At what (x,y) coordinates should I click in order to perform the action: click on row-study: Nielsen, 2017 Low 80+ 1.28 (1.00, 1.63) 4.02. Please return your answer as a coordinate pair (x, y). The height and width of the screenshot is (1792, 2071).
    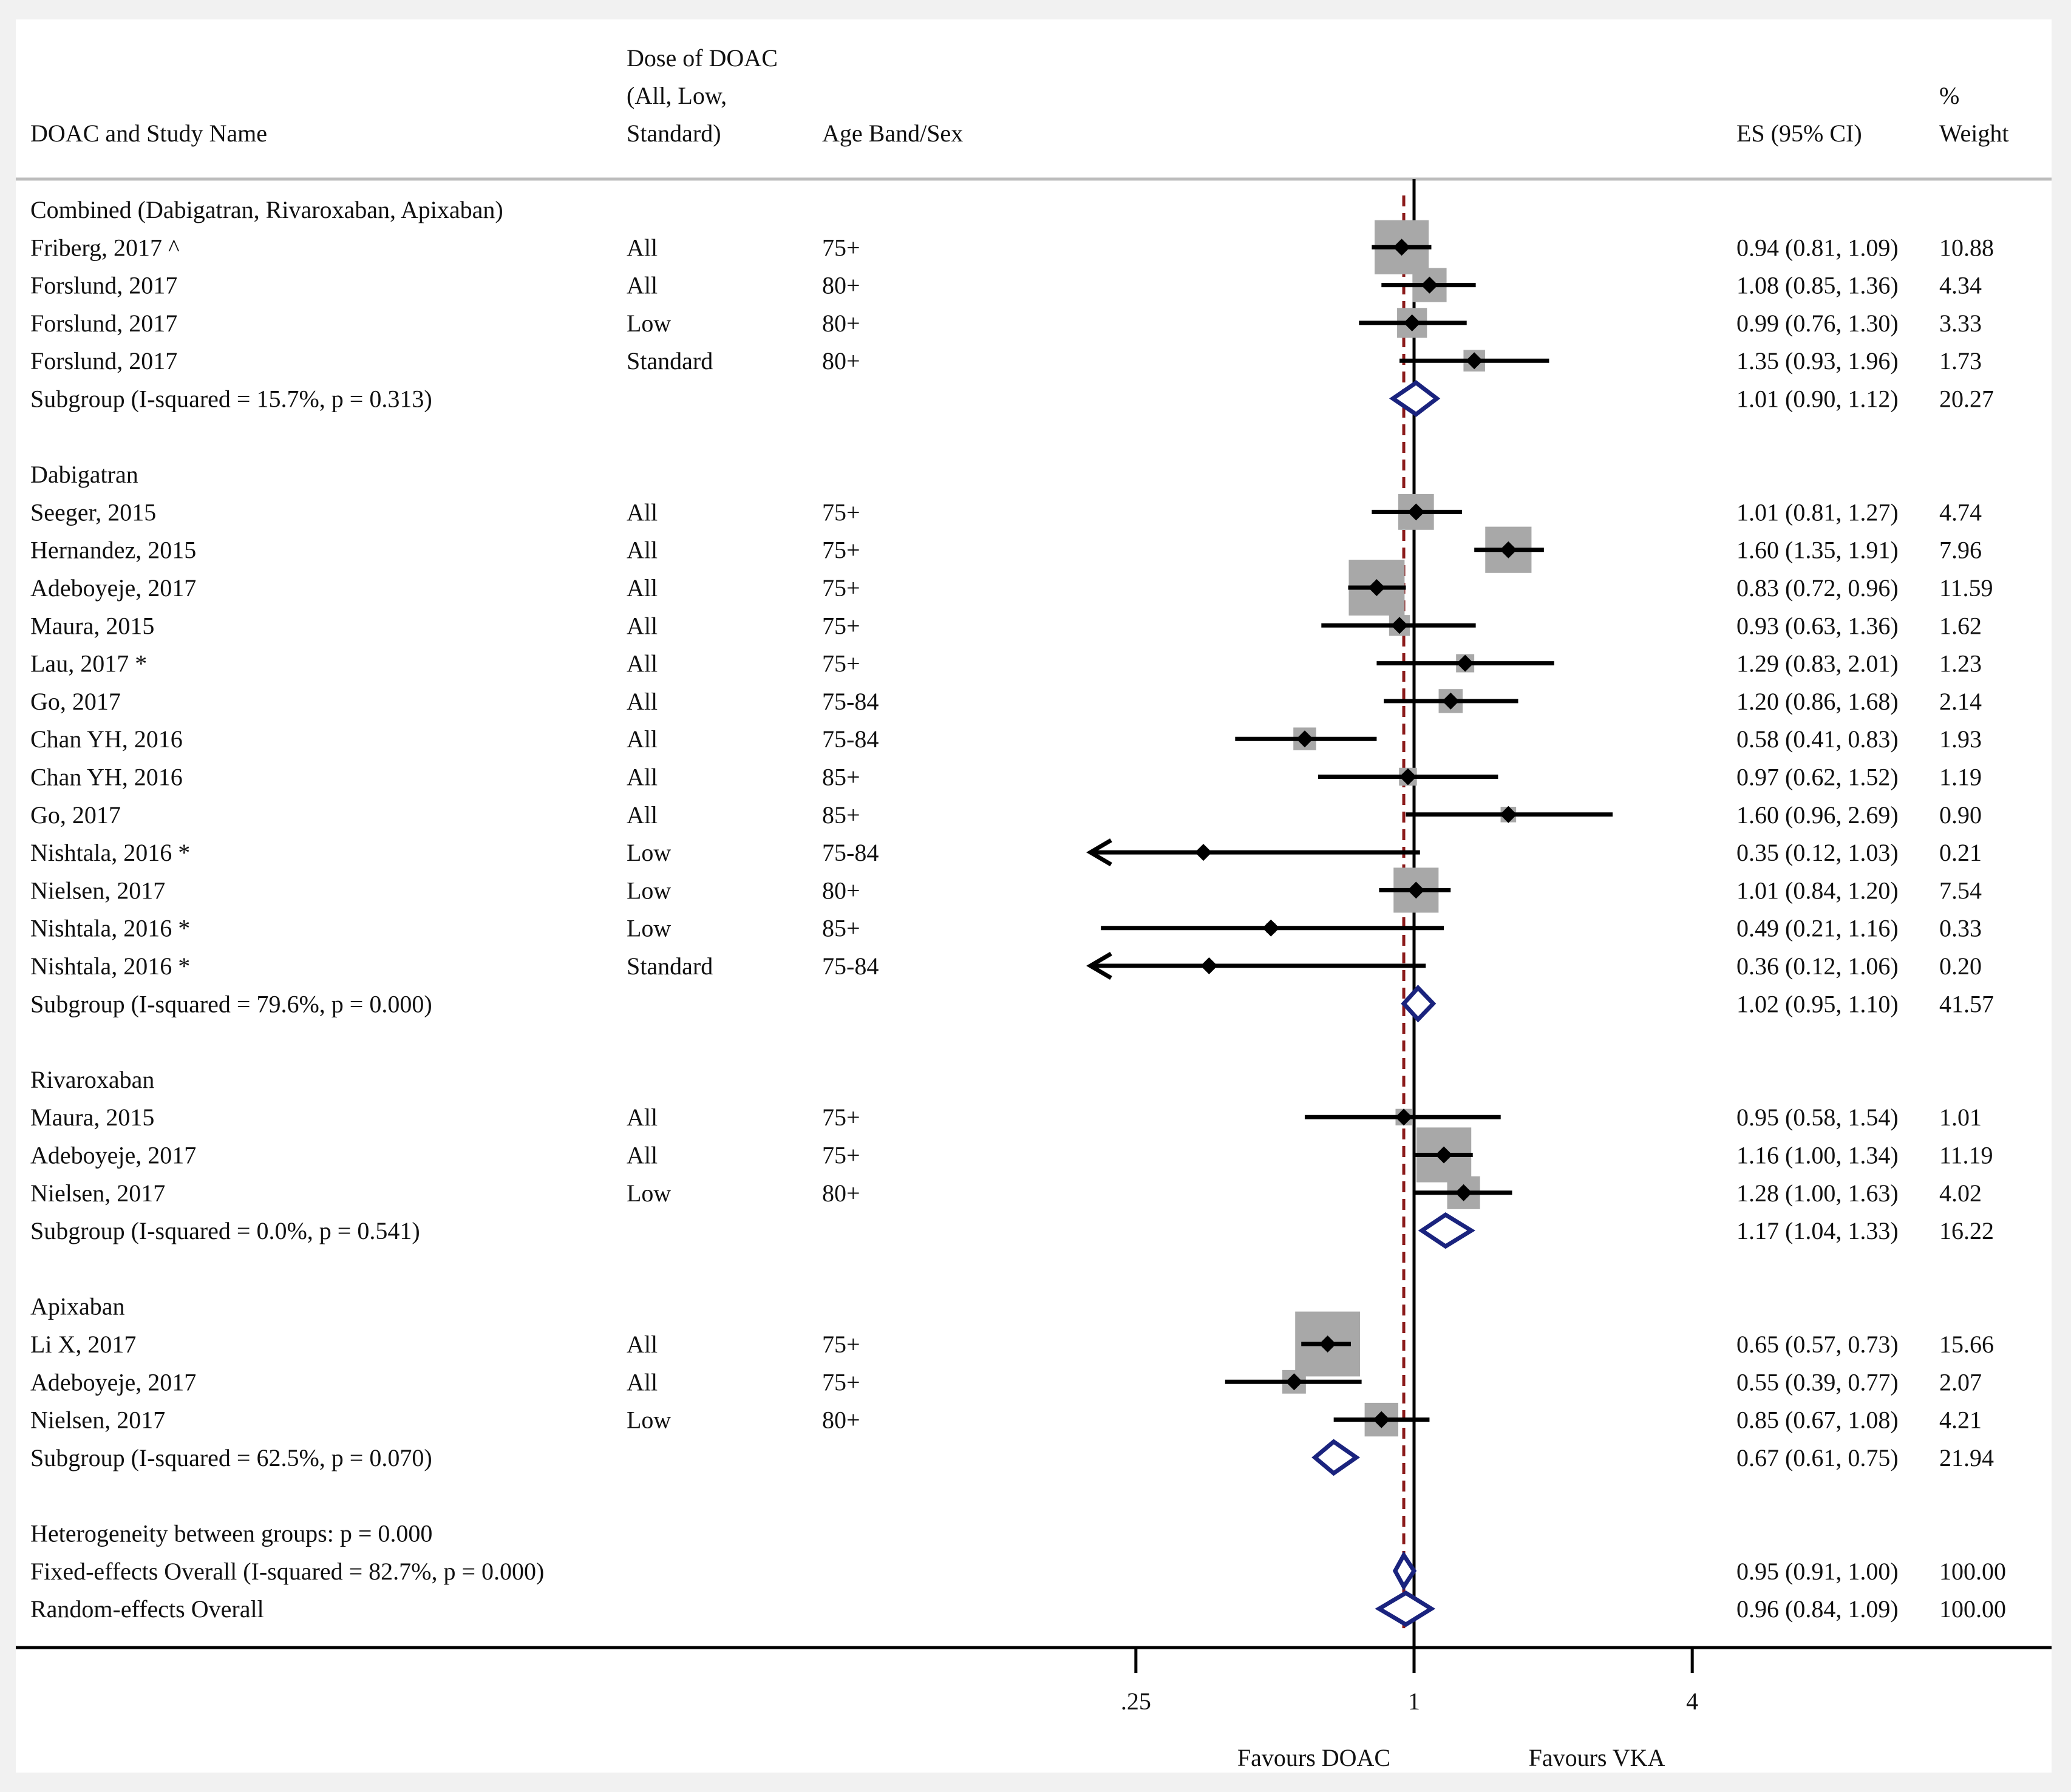
    Looking at the image, I should click on (1006, 1192).